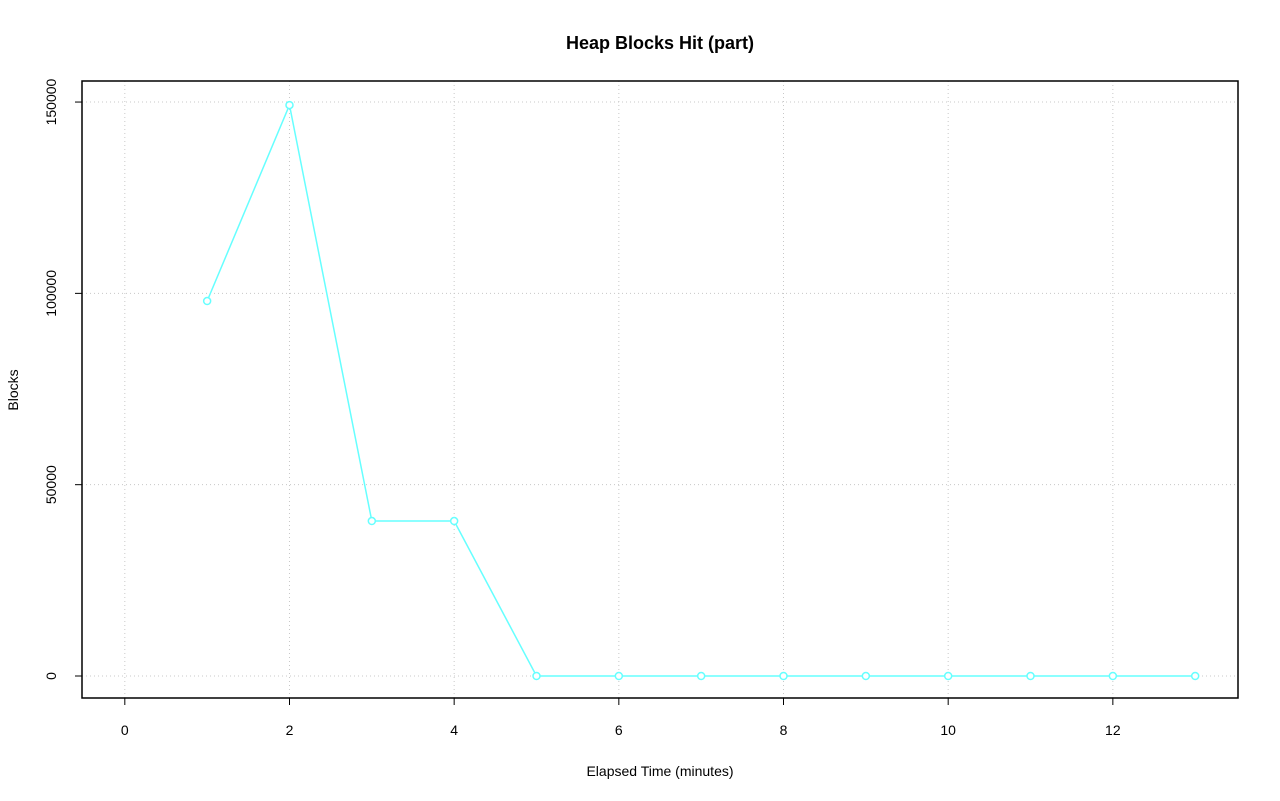 Image resolution: width=1280 pixels, height=801 pixels. Describe the element at coordinates (619, 730) in the screenshot. I see `x-tick-label: 6` at that location.